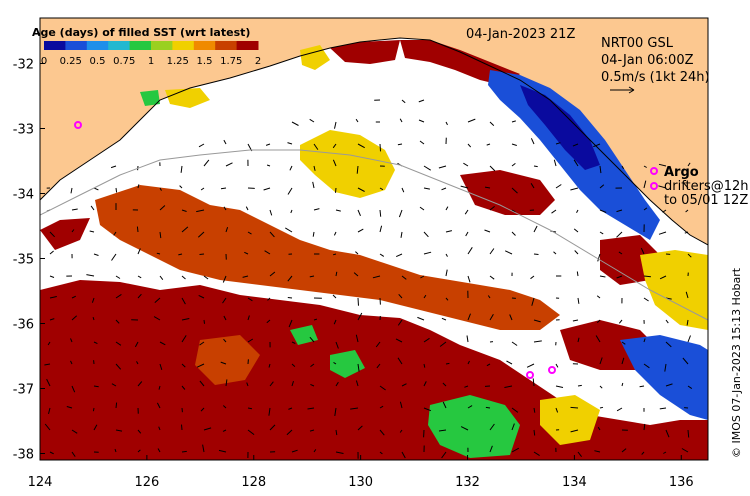 This screenshot has width=750, height=496. I want to click on x-tick-label: 130, so click(360, 482).